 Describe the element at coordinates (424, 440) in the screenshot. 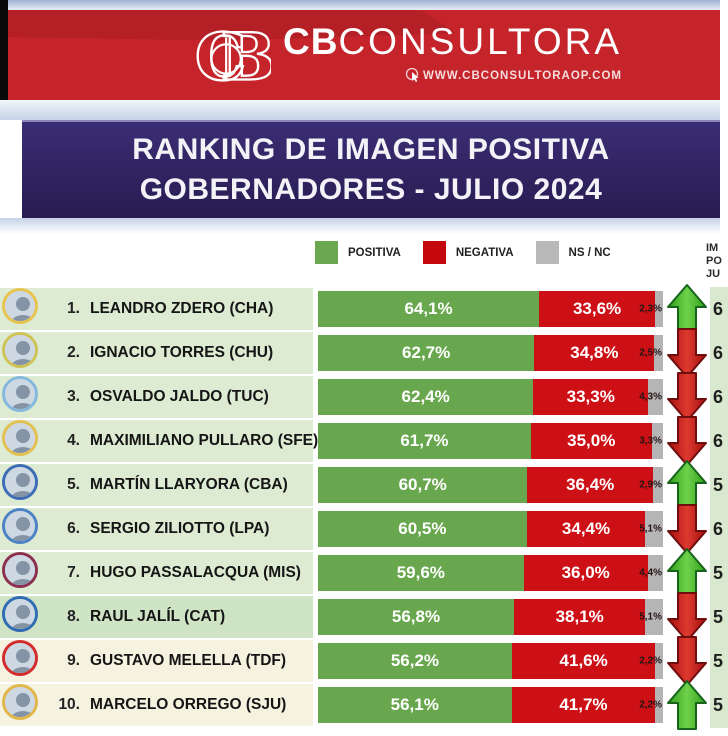

I see `positive-segment-value: 61,7%` at that location.